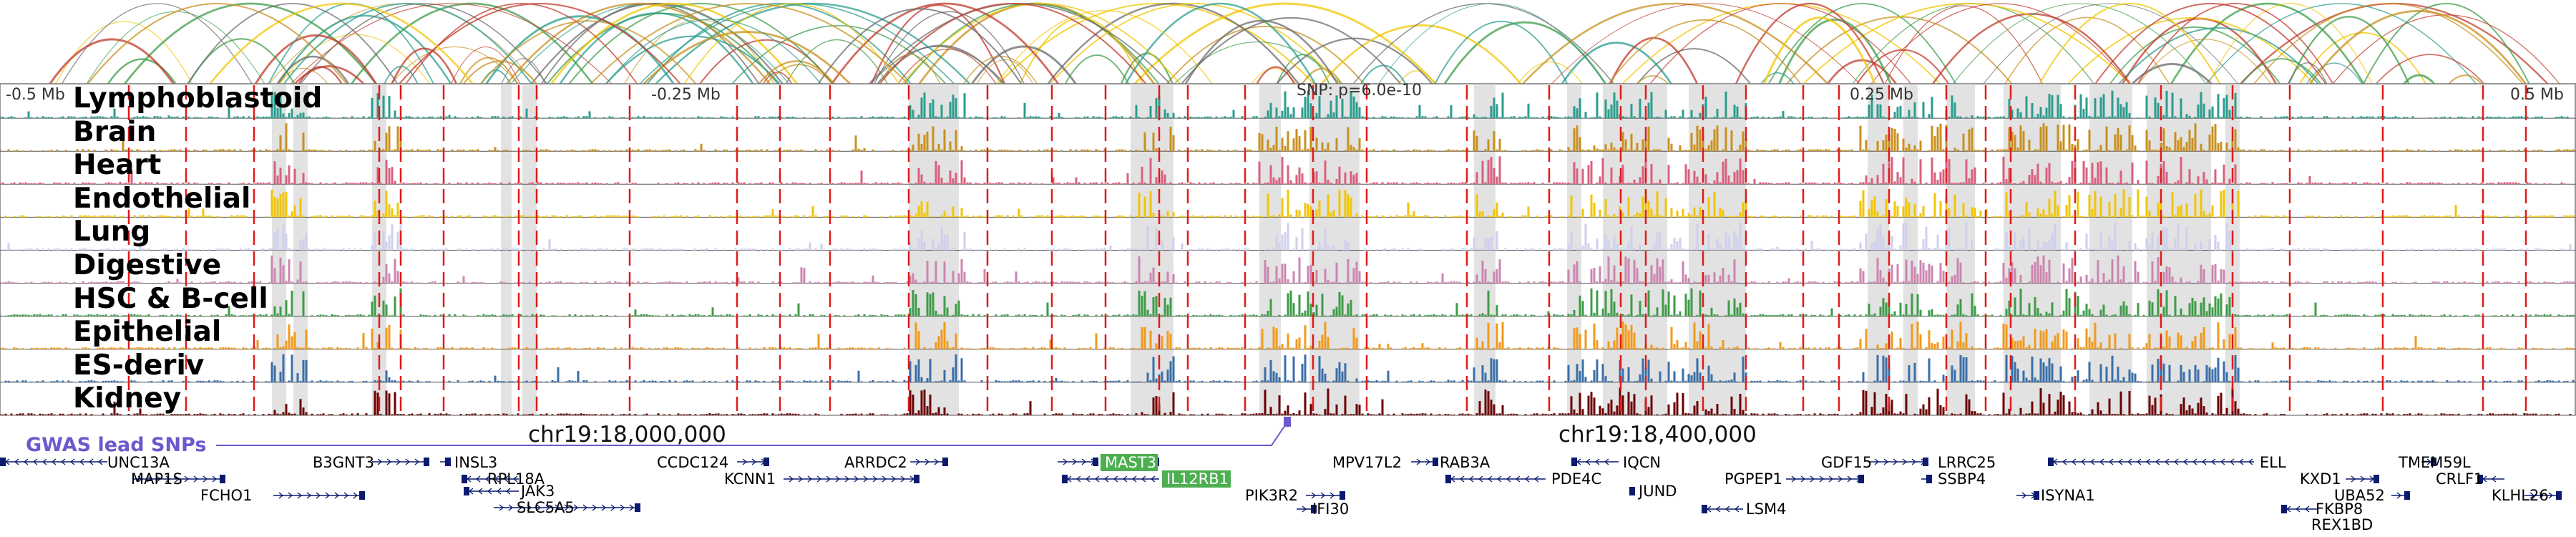  I want to click on gene-label-ssbp4: SSBP4, so click(1962, 479).